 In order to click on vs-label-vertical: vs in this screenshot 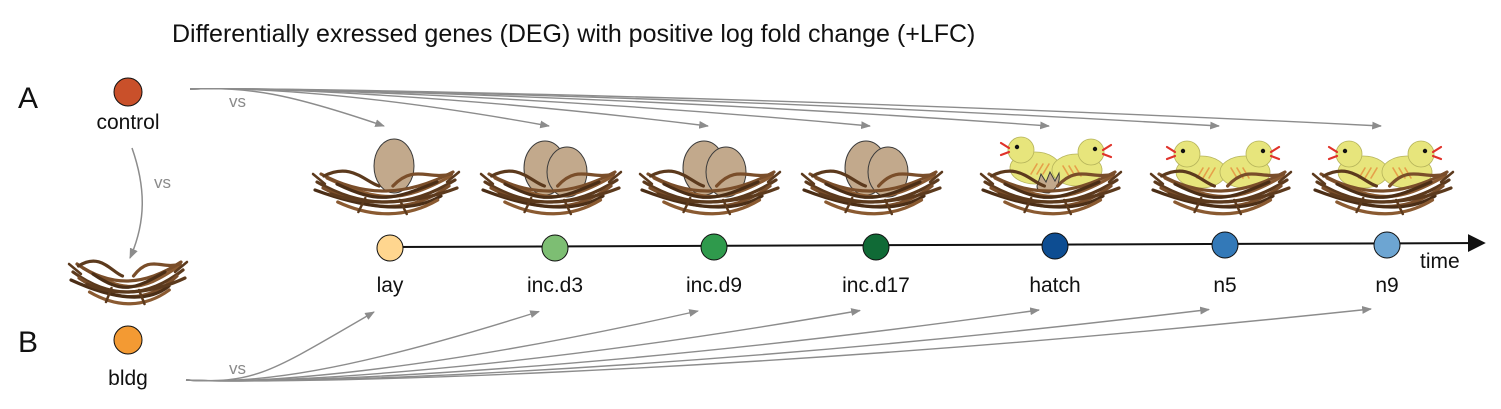, I will do `click(162, 182)`.